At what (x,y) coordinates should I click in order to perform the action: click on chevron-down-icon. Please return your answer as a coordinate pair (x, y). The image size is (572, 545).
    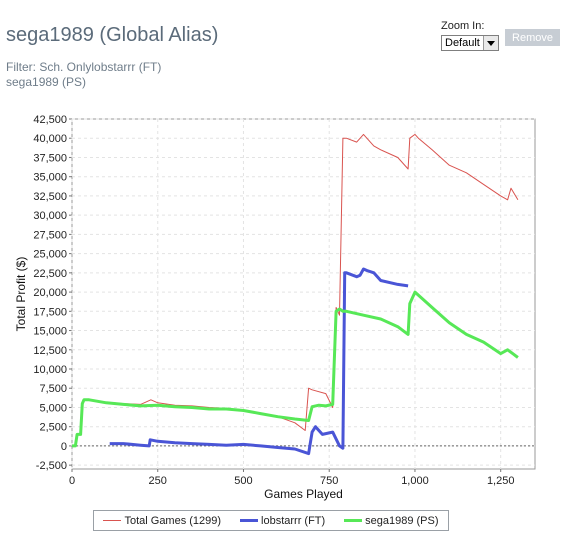
    Looking at the image, I should click on (490, 43).